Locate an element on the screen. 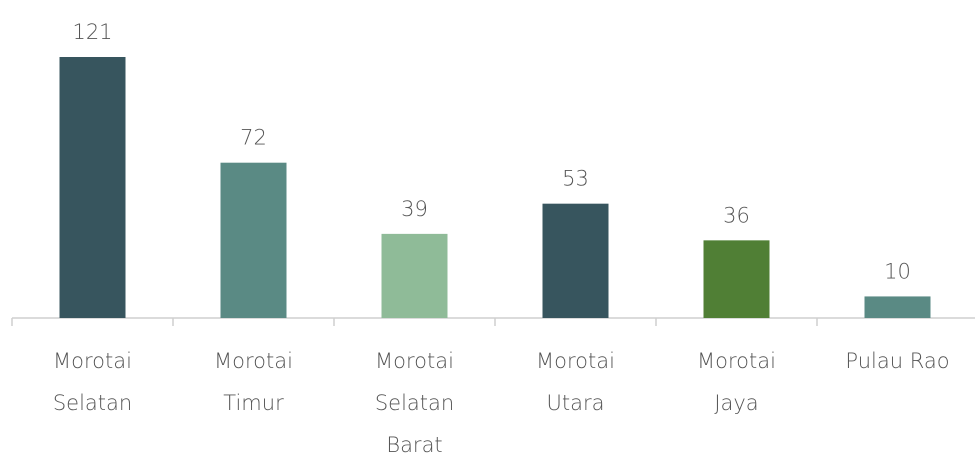 The height and width of the screenshot is (456, 975). x-tick-label: Pulau Rao is located at coordinates (897, 361).